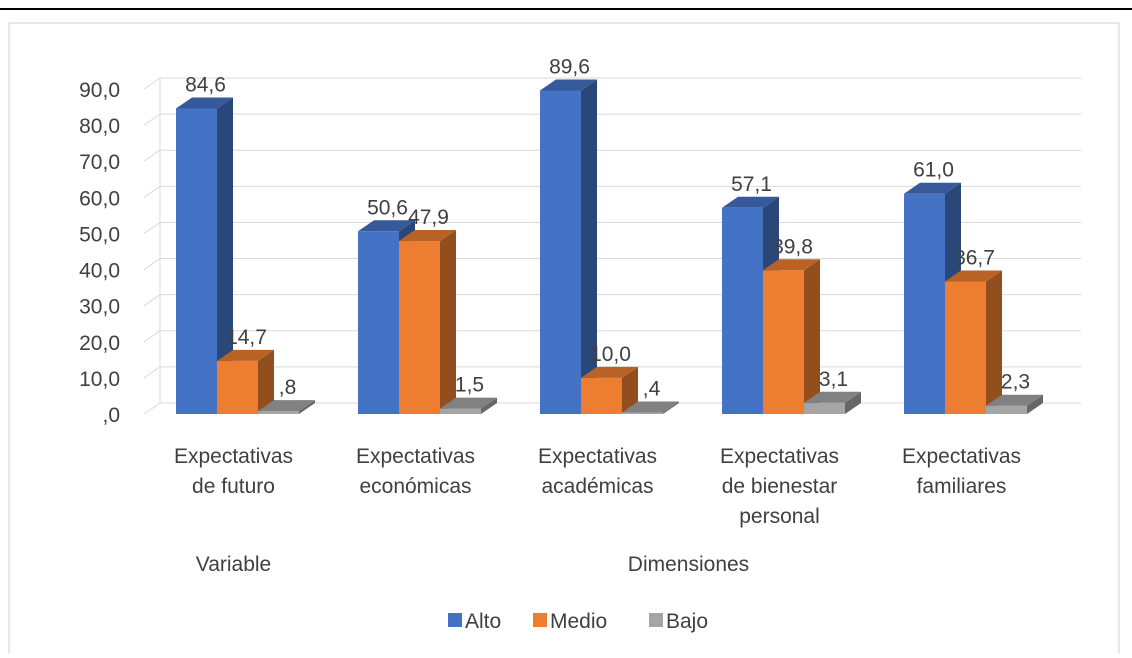 The image size is (1132, 658). Describe the element at coordinates (99, 234) in the screenshot. I see `y-tick-label: 50,0` at that location.